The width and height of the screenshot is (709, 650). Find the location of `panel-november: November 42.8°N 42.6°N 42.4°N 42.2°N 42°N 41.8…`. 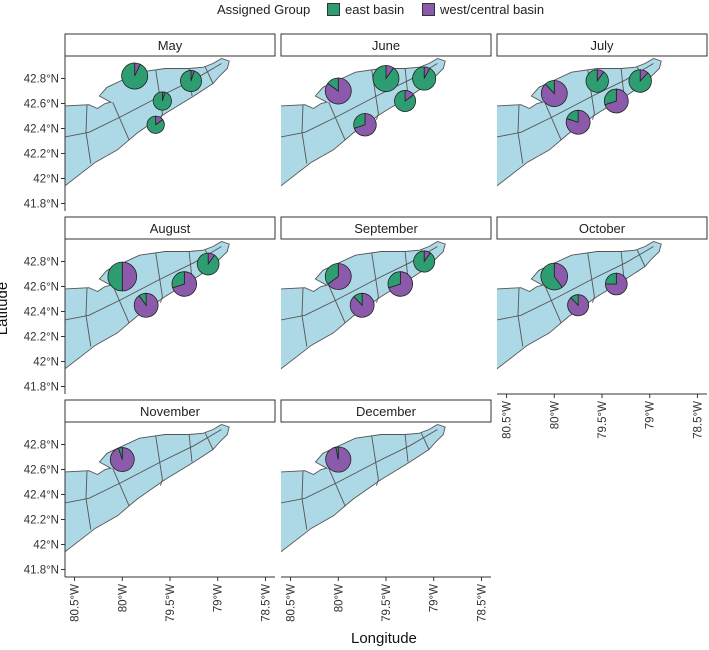

panel-november: November 42.8°N 42.6°N 42.4°N 42.2°N 42°N 41.8… is located at coordinates (150, 510).